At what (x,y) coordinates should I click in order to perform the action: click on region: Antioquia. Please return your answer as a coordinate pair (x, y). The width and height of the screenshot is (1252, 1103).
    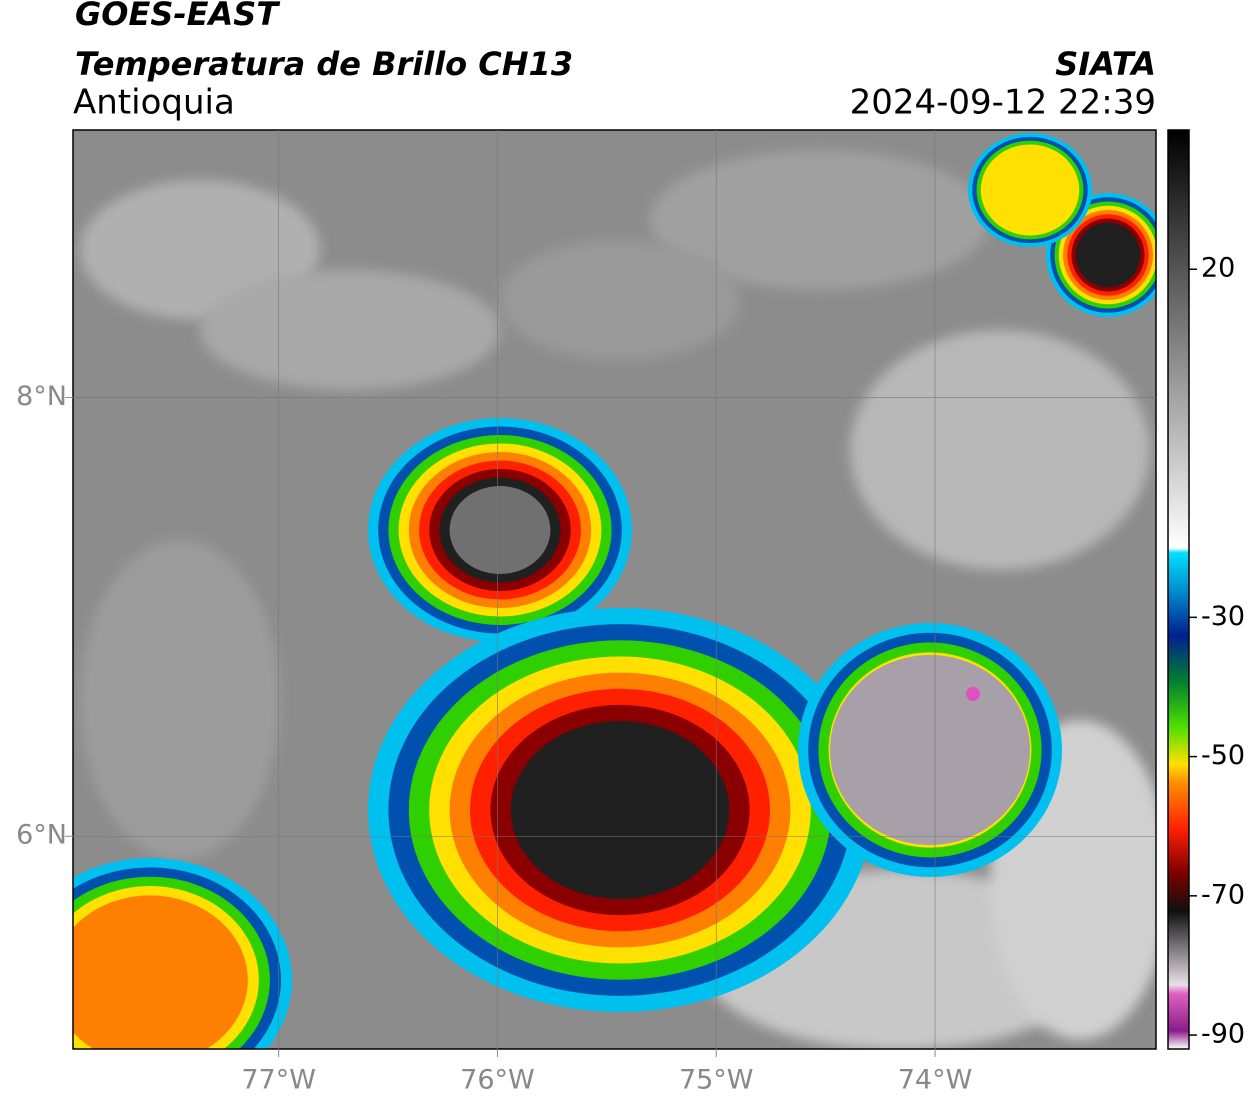
    Looking at the image, I should click on (154, 103).